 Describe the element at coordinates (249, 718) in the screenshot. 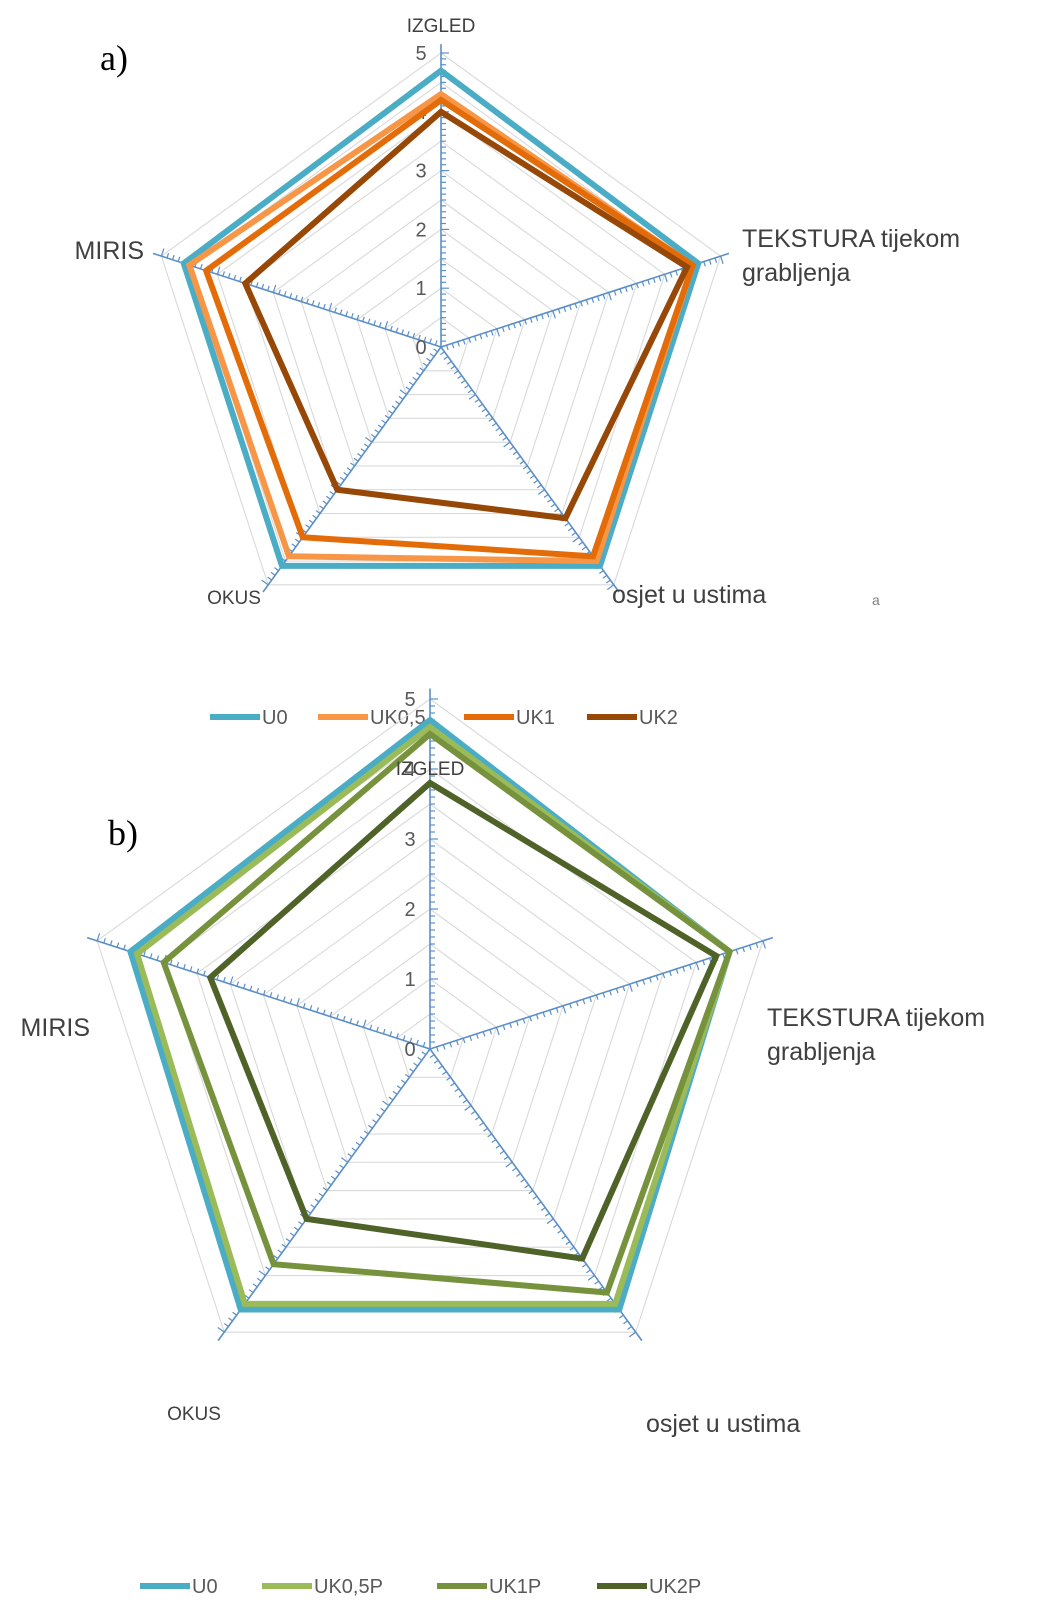

I see `legend-item: U0` at that location.